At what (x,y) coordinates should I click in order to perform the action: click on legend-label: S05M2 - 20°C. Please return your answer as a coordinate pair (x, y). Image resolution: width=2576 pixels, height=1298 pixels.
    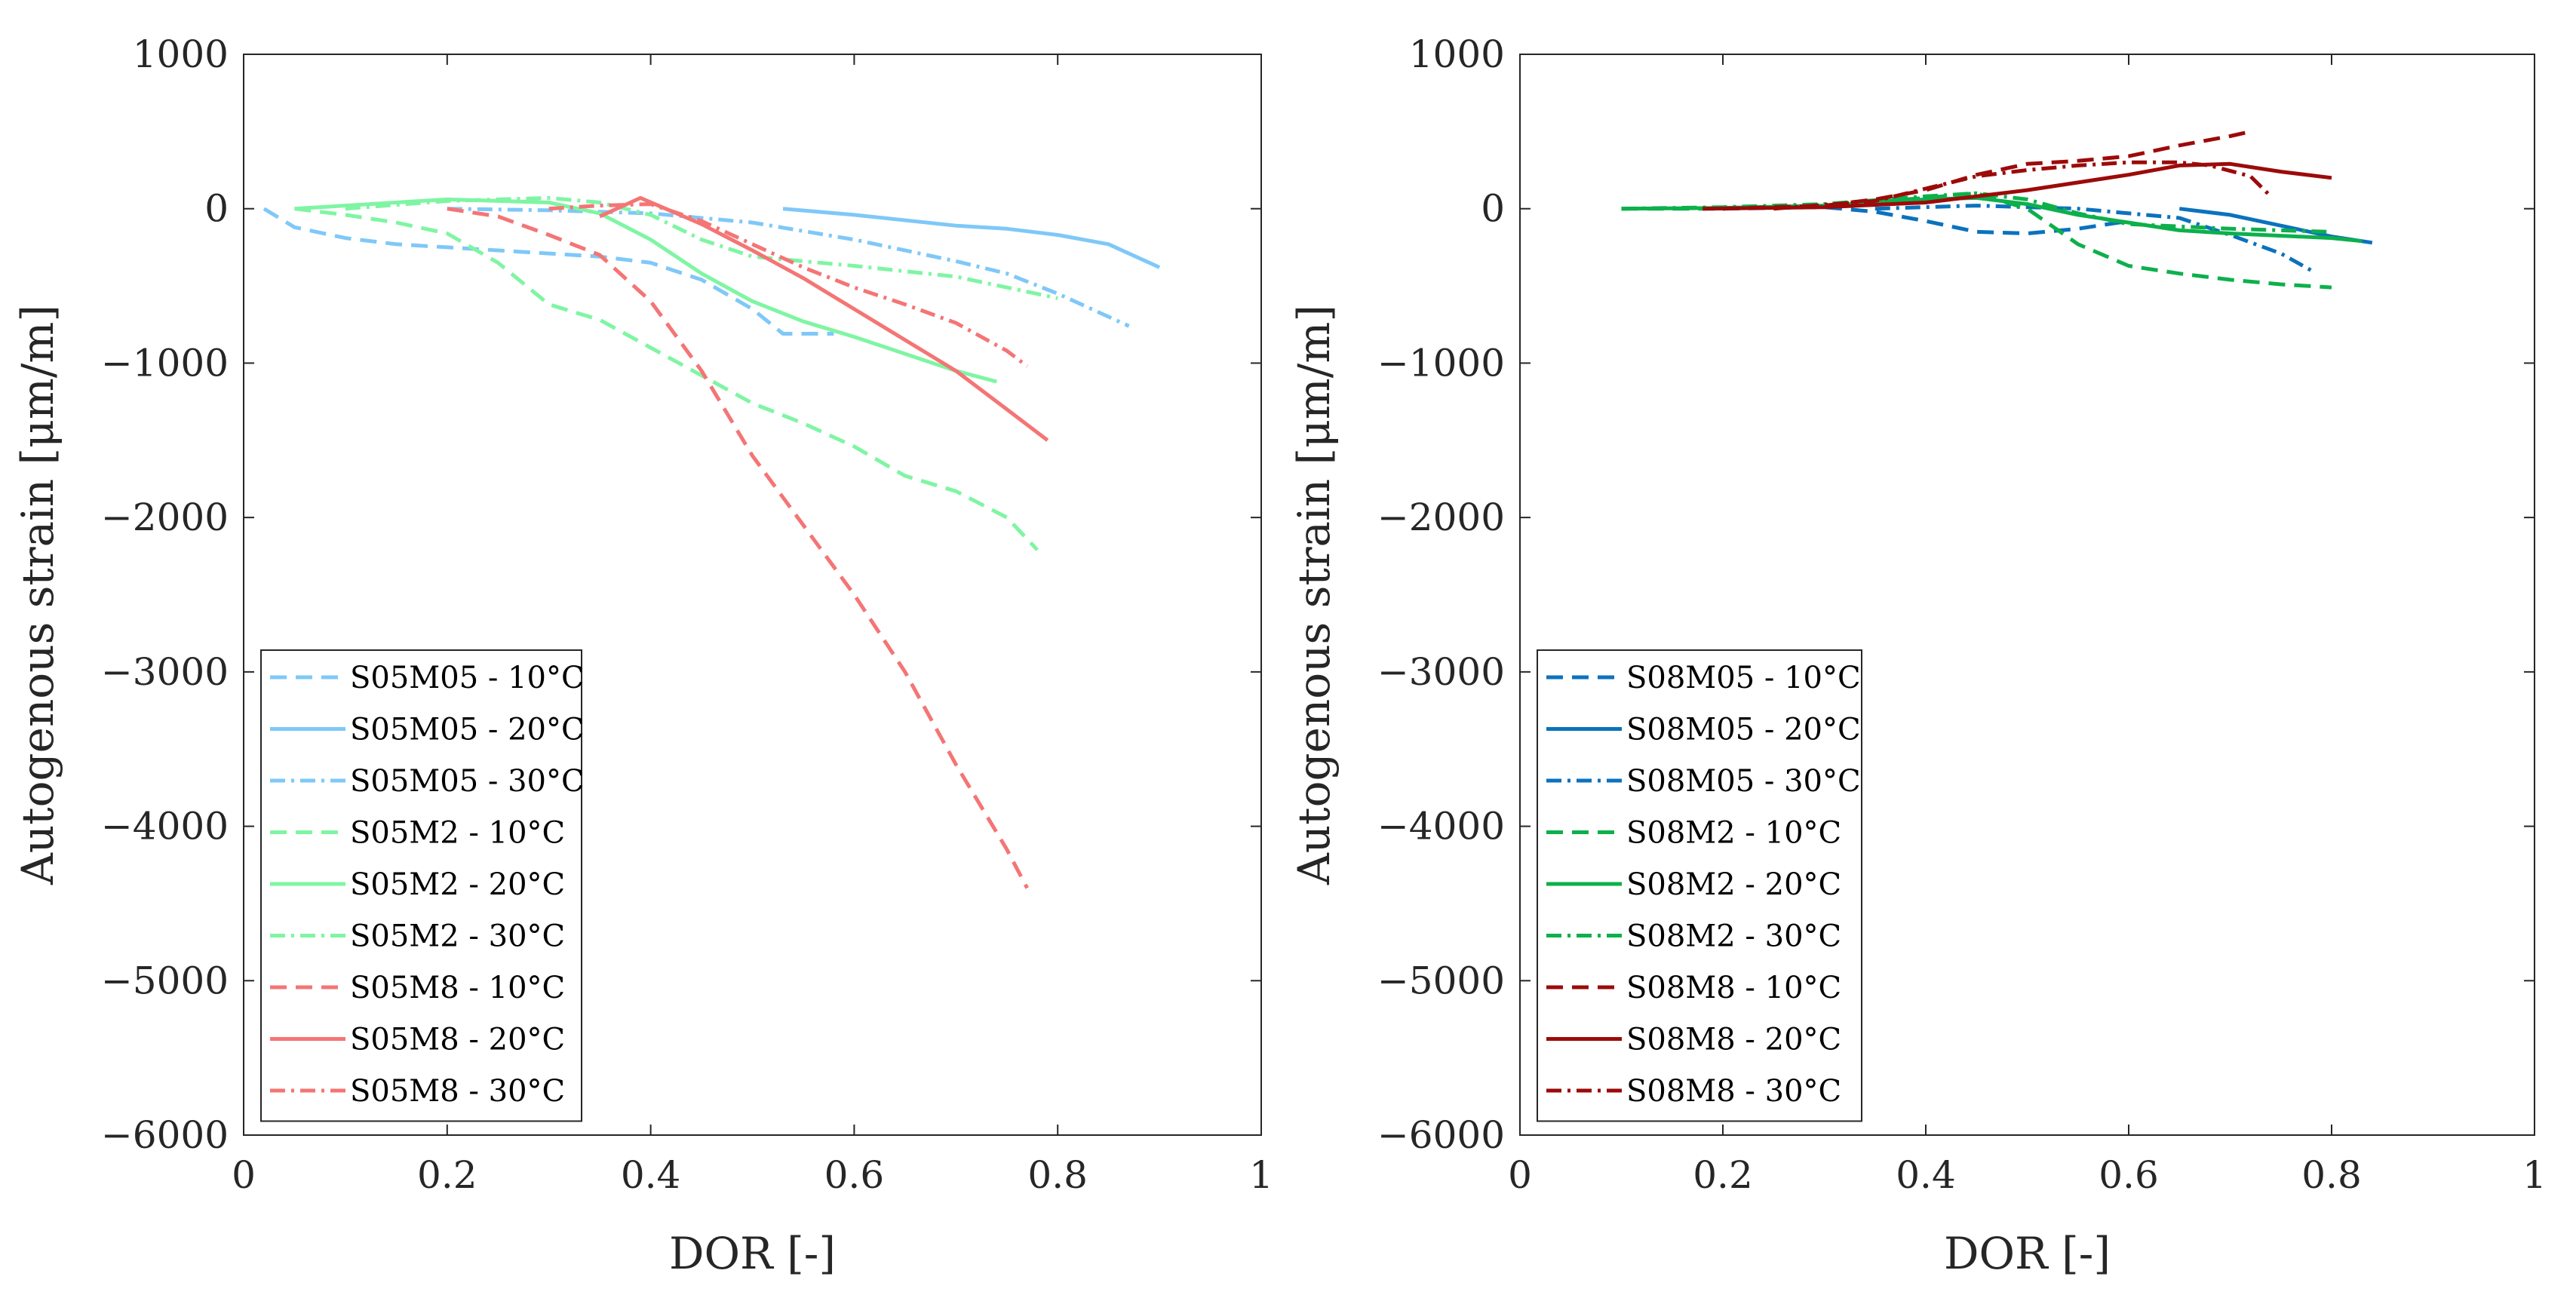
    Looking at the image, I should click on (457, 884).